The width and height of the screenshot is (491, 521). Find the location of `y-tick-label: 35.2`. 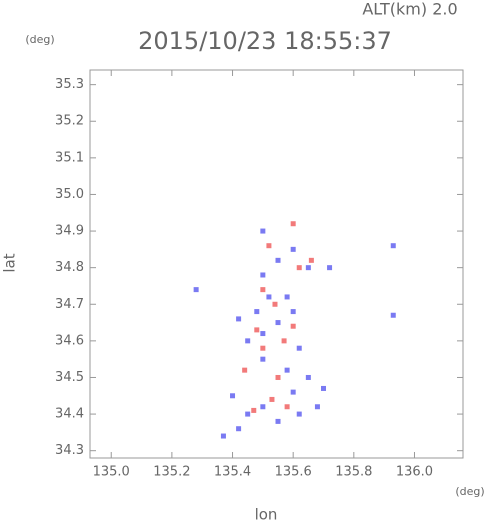

y-tick-label: 35.2 is located at coordinates (69, 121).